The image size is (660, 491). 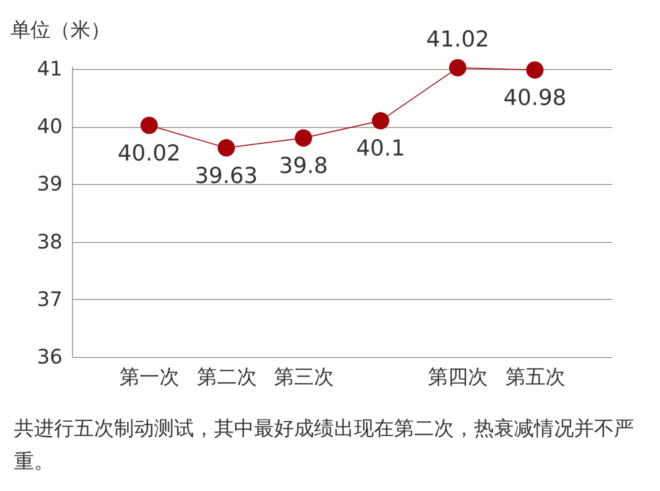 I want to click on y-tick-label: 41, so click(x=49, y=68).